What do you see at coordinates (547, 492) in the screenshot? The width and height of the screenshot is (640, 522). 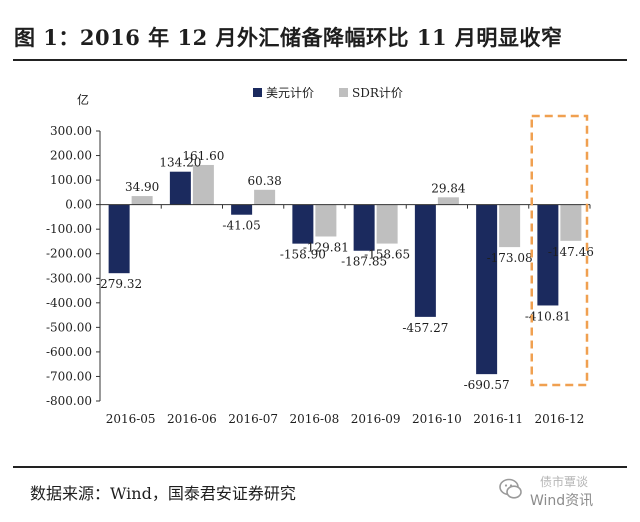 I see `watermark: 债市覃谈 Wind资讯` at bounding box center [547, 492].